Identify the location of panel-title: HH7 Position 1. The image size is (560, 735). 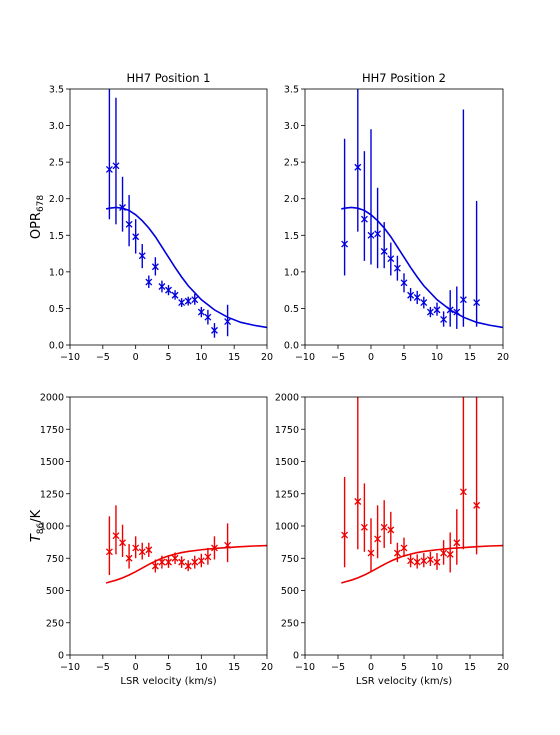
(168, 78).